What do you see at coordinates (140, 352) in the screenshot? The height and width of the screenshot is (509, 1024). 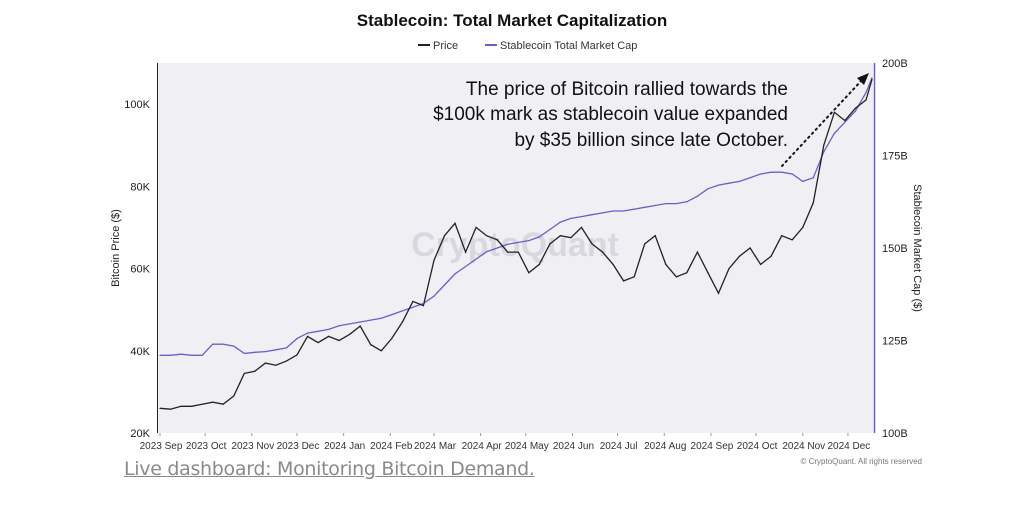 I see `left-tick-label: 40K` at bounding box center [140, 352].